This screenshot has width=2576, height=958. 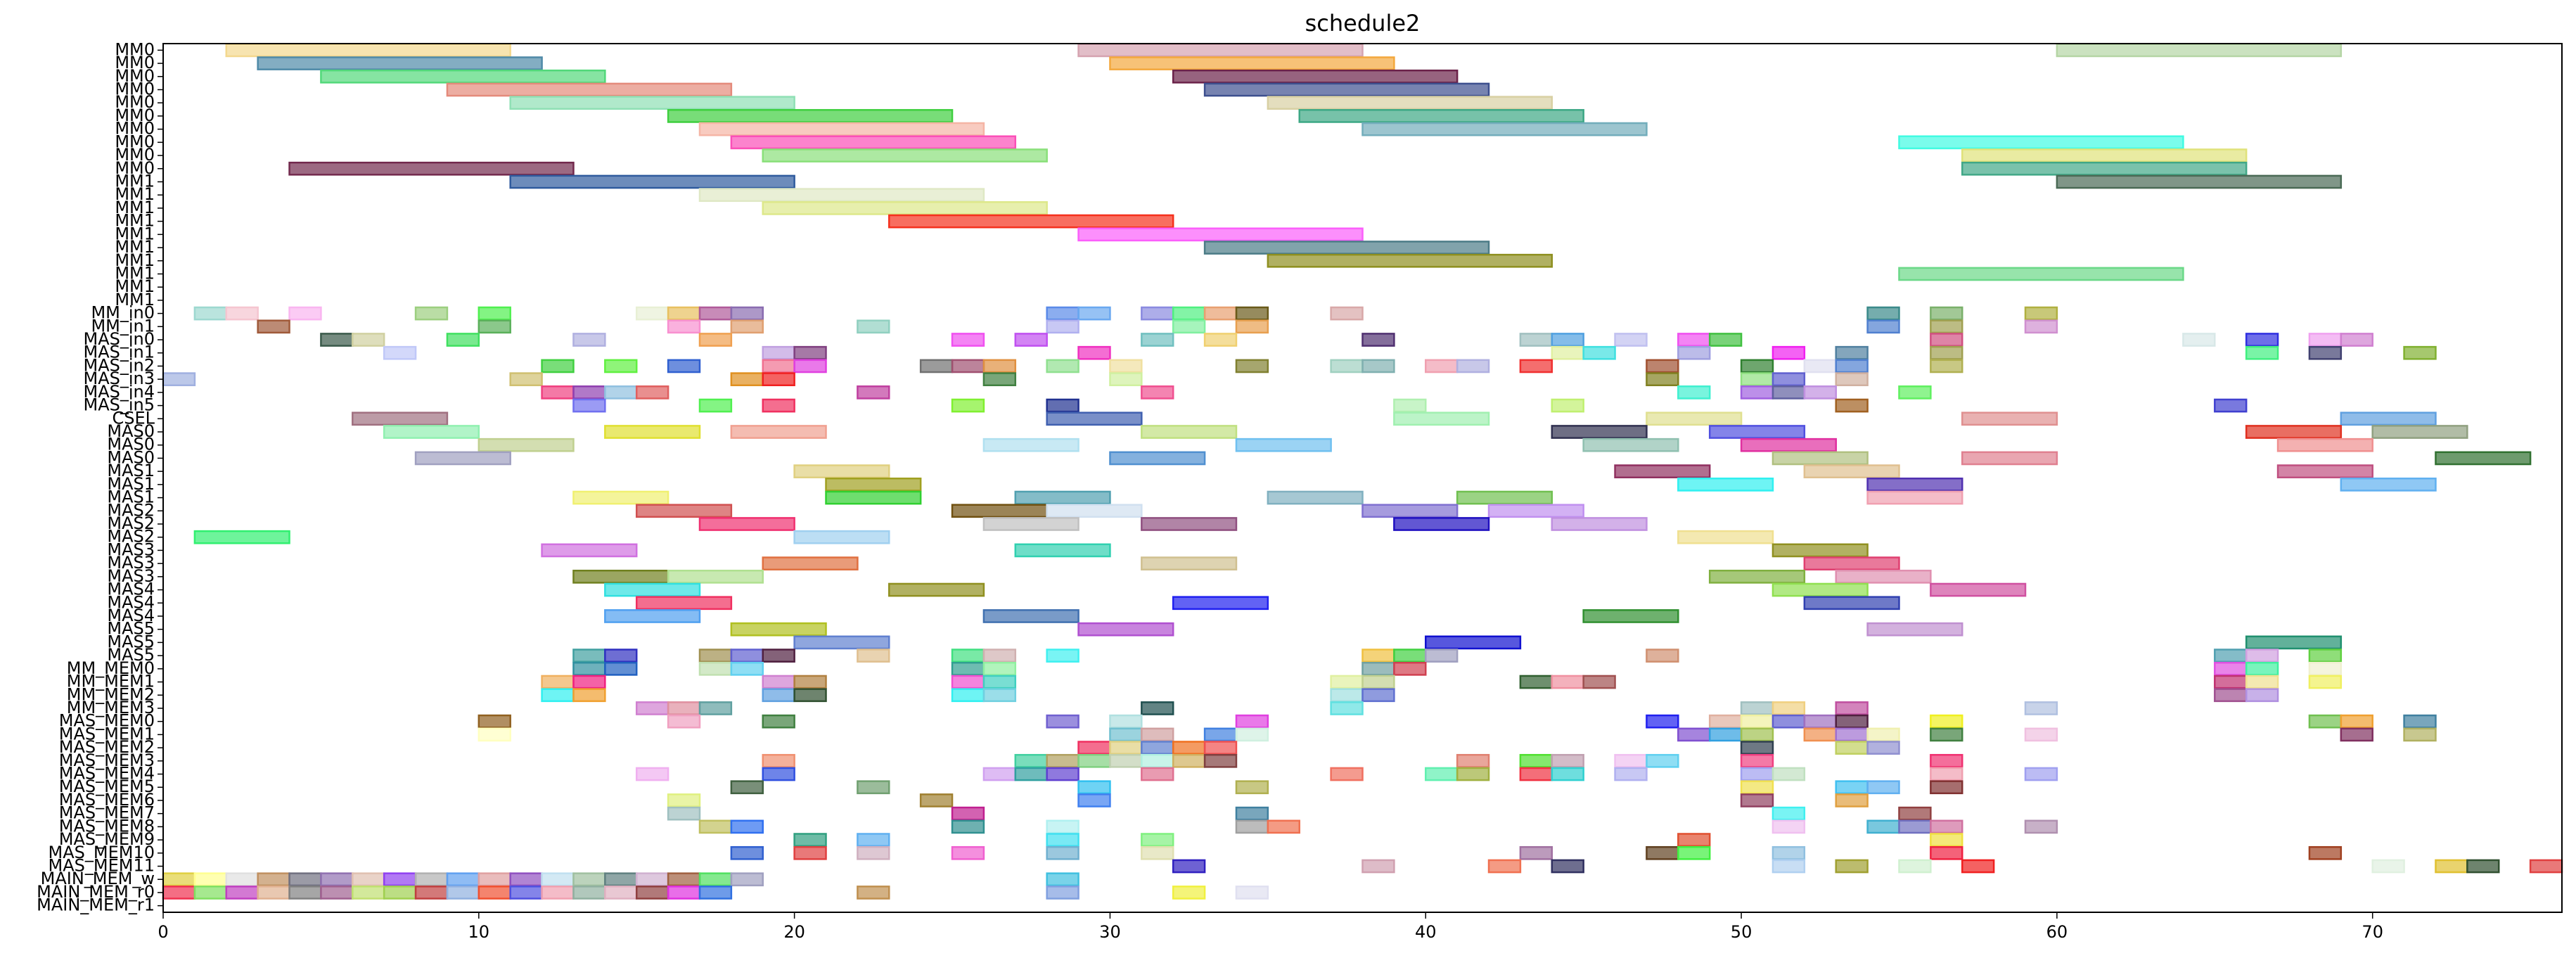 I want to click on y-tick-label: MM0, so click(x=135, y=141).